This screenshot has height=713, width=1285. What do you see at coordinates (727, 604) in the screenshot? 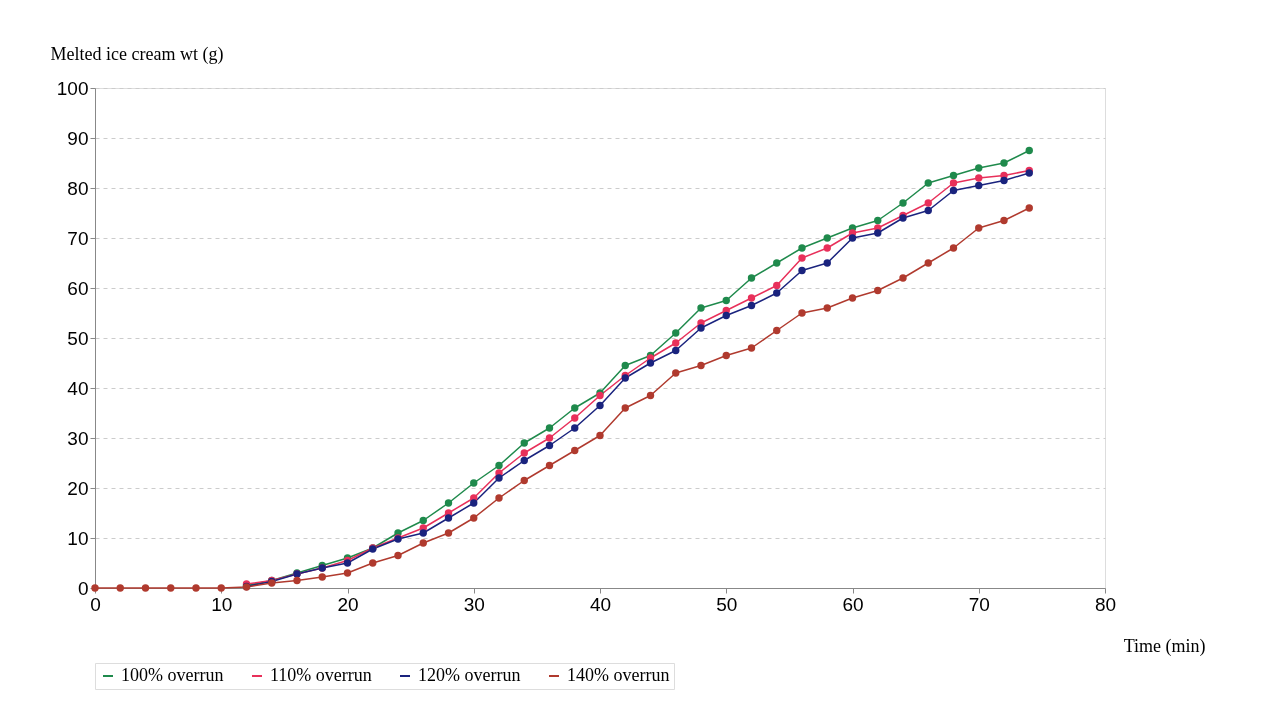
I see `x-tick-label: 50` at bounding box center [727, 604].